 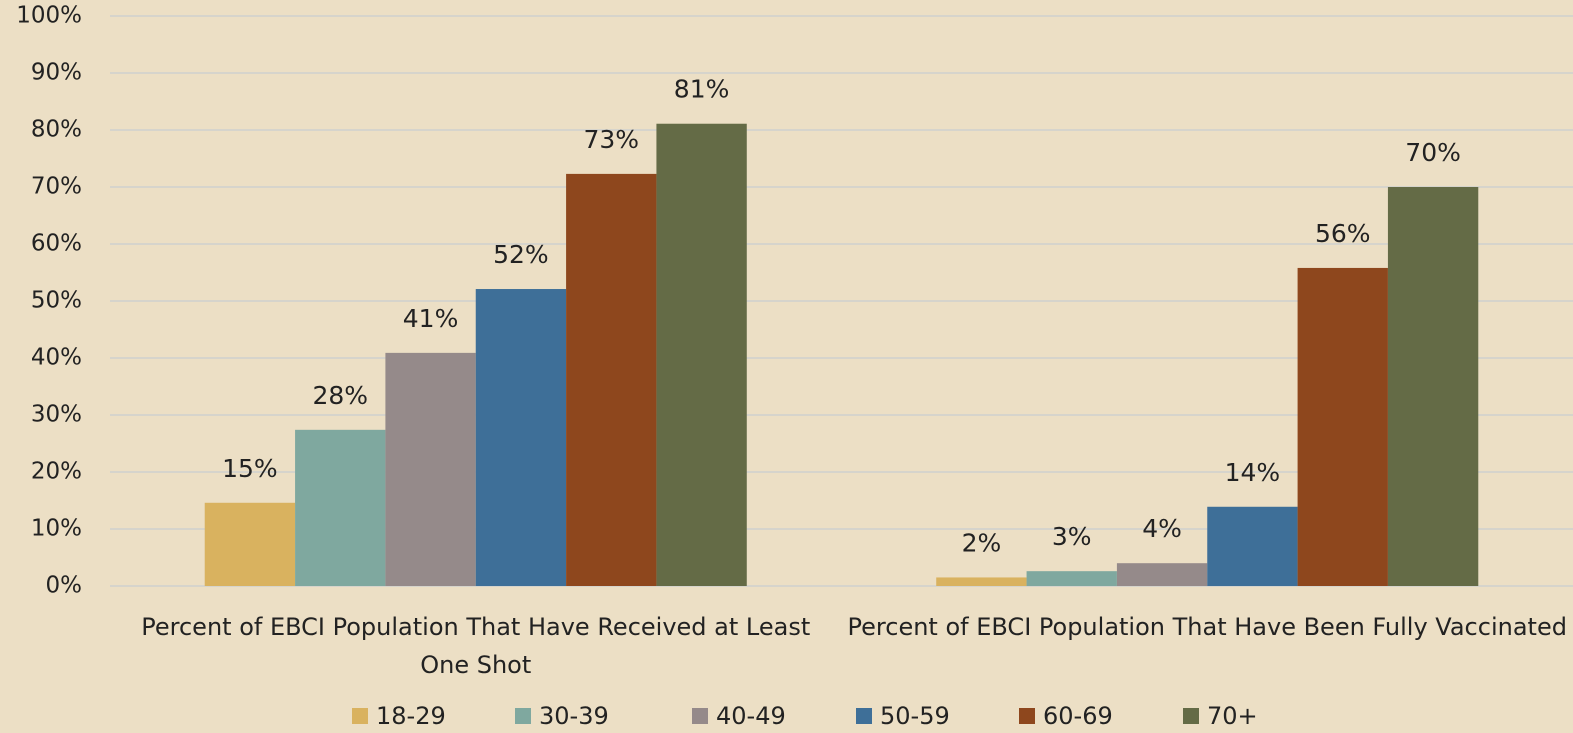 I want to click on data-label: 15%, so click(x=250, y=468).